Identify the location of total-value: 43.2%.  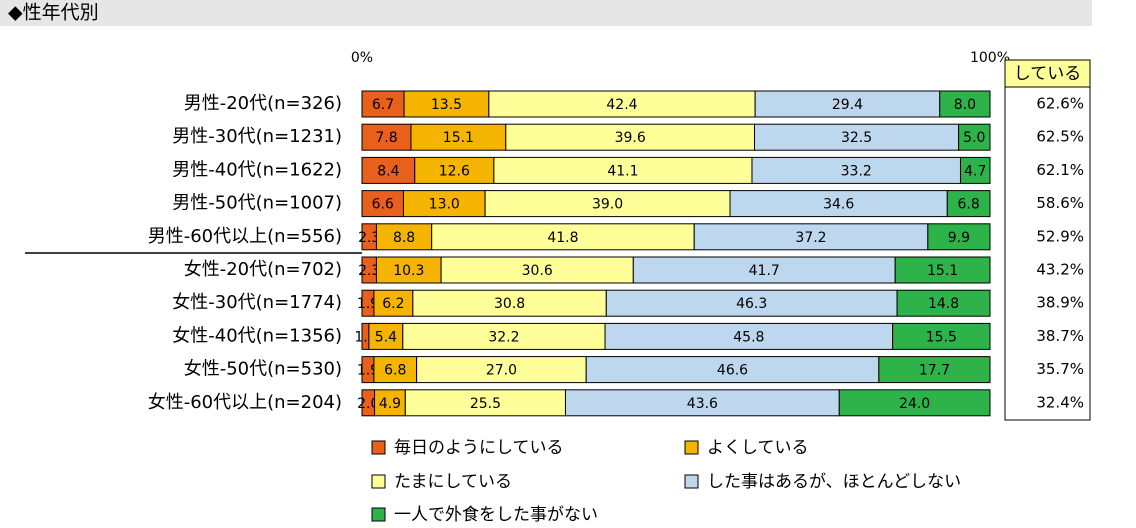
(1060, 270).